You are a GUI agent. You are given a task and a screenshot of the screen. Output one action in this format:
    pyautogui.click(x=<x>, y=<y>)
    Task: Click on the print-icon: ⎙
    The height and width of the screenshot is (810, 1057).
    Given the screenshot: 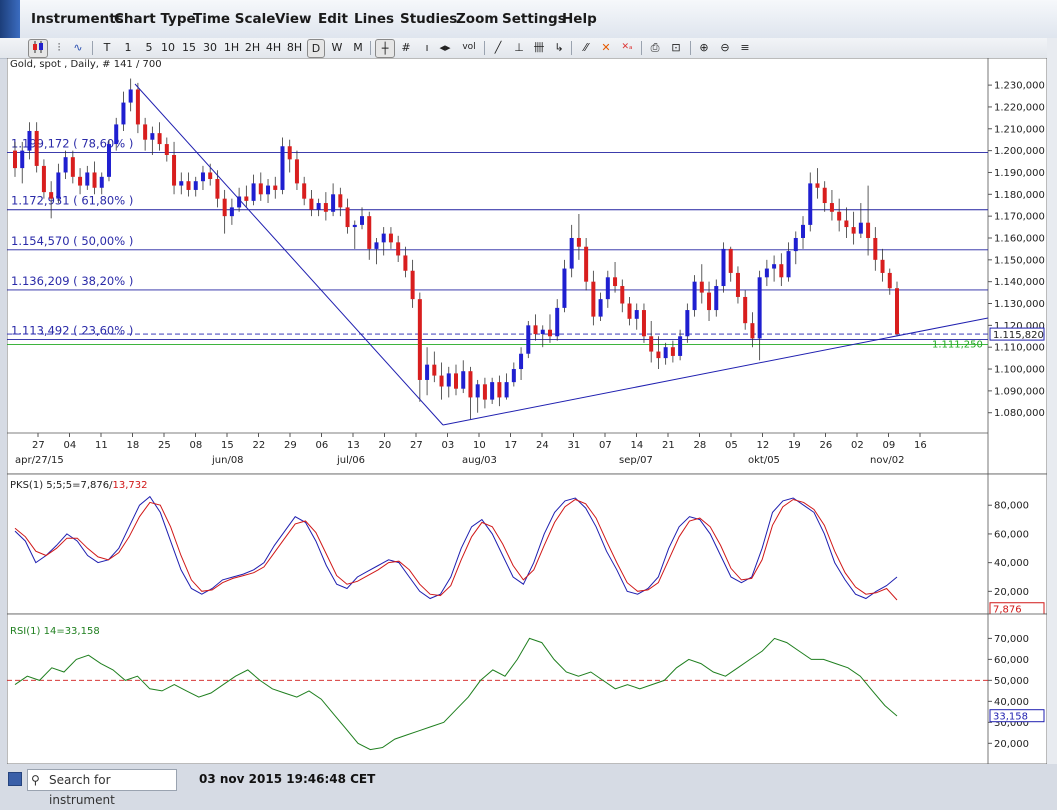 What is the action you would take?
    pyautogui.click(x=655, y=47)
    